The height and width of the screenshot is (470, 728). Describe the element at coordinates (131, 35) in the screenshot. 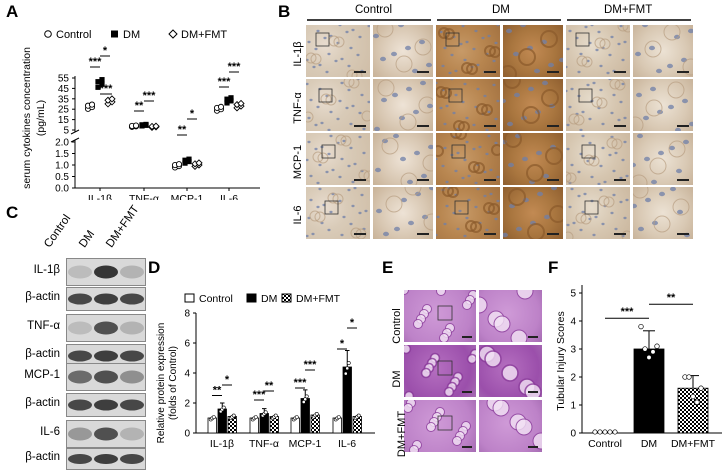

I see `legend-dm-label: DM` at that location.